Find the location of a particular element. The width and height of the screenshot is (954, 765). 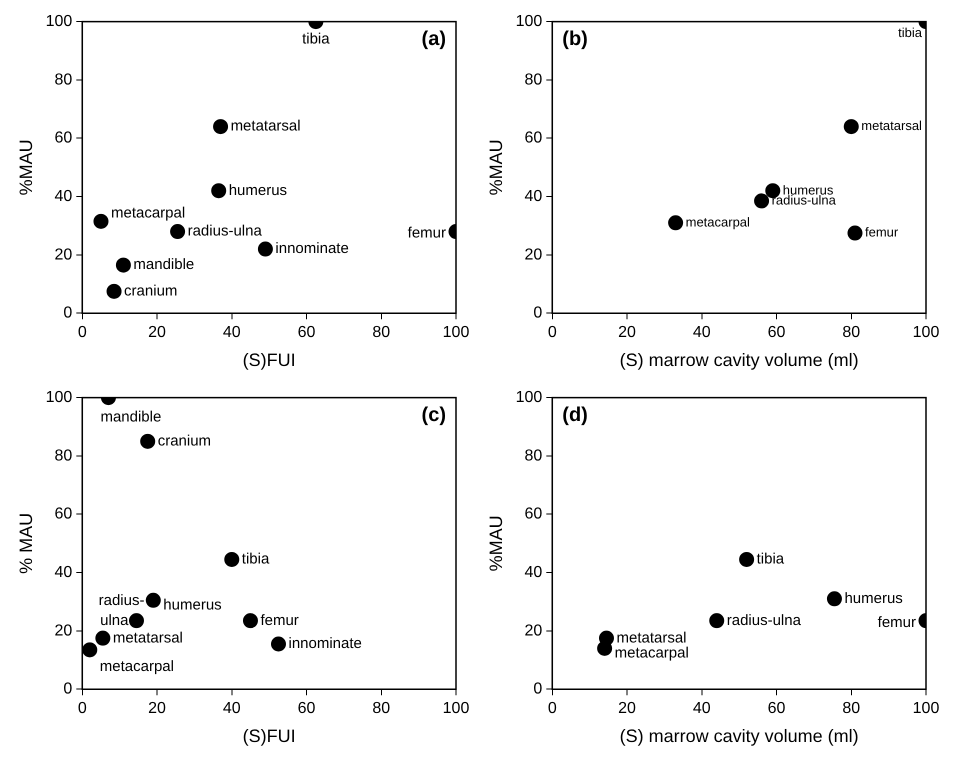

annotation: radius-ulna is located at coordinates (764, 620).